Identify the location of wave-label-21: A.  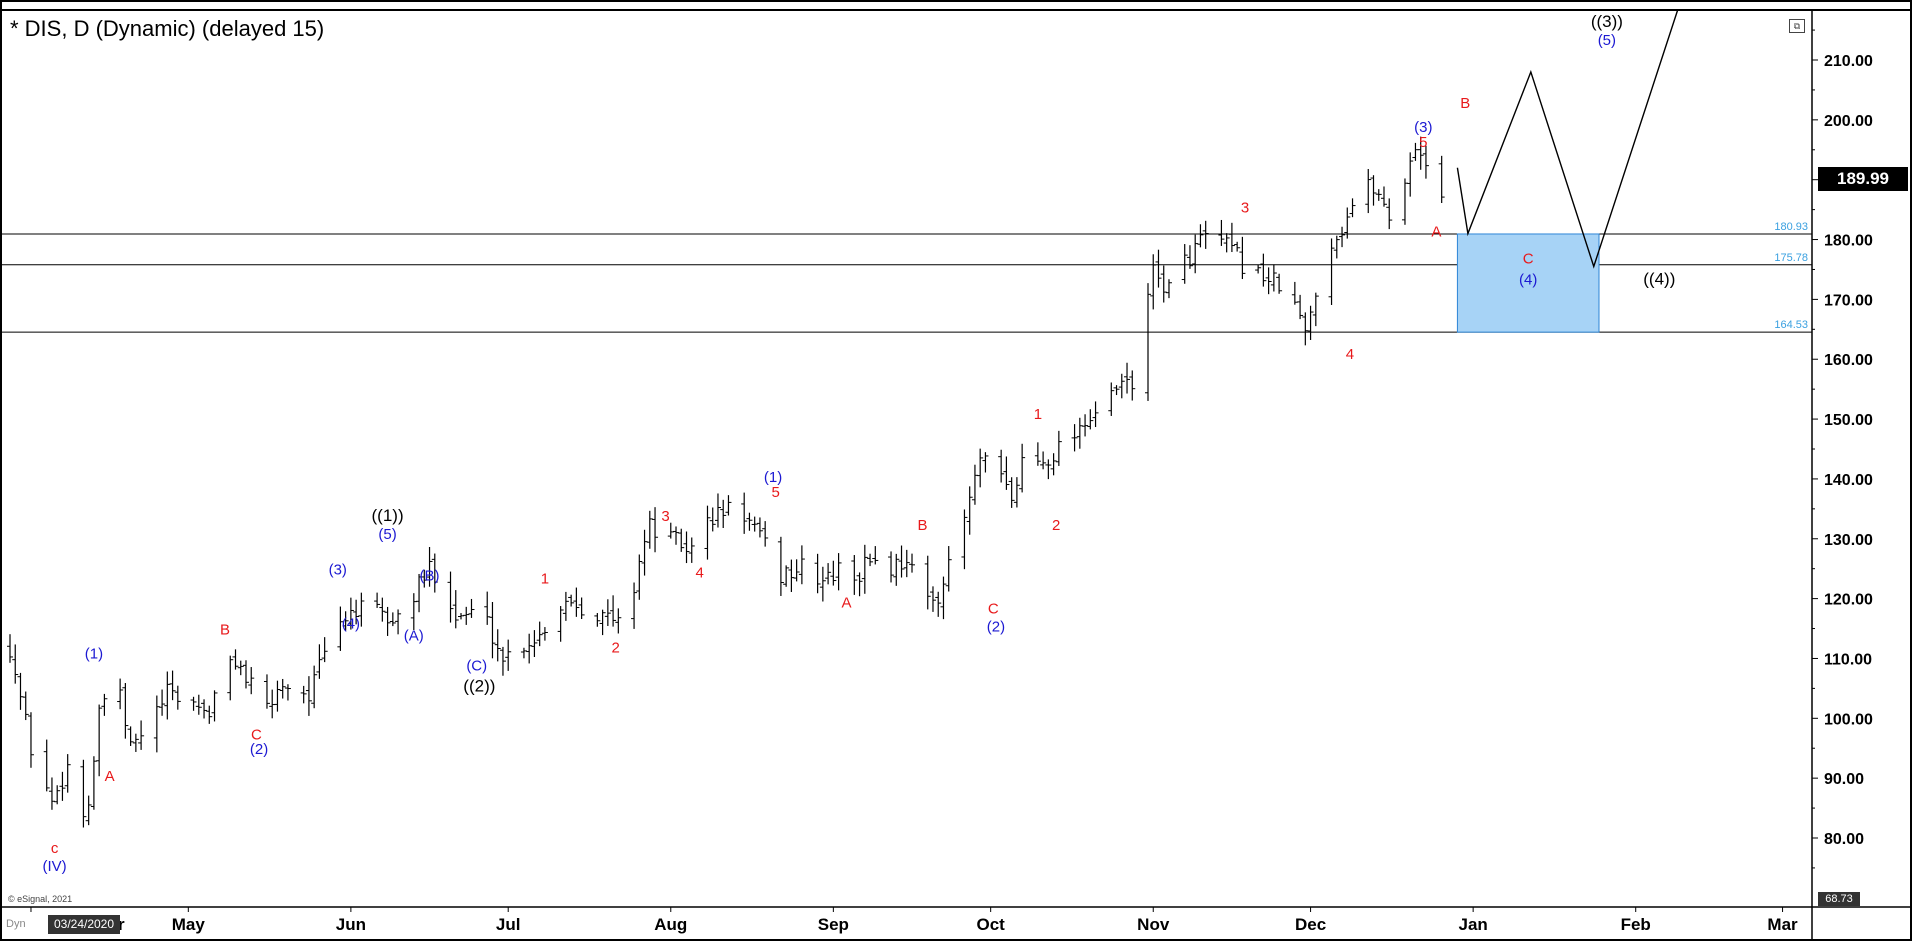
(846, 603).